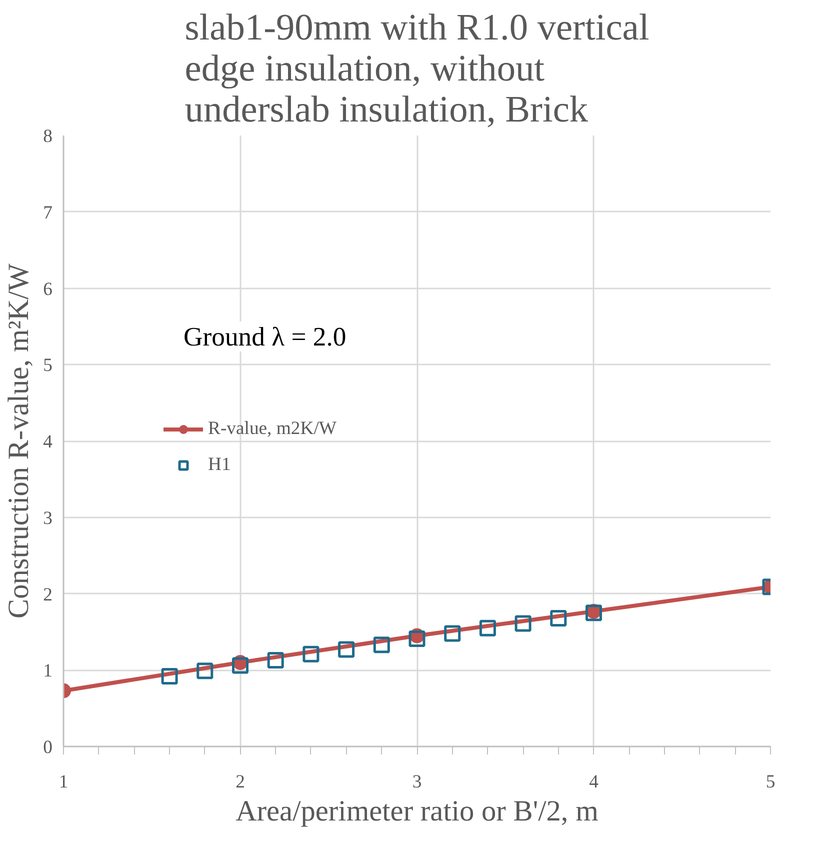  I want to click on legend-label: R-value, m2K/W, so click(272, 429).